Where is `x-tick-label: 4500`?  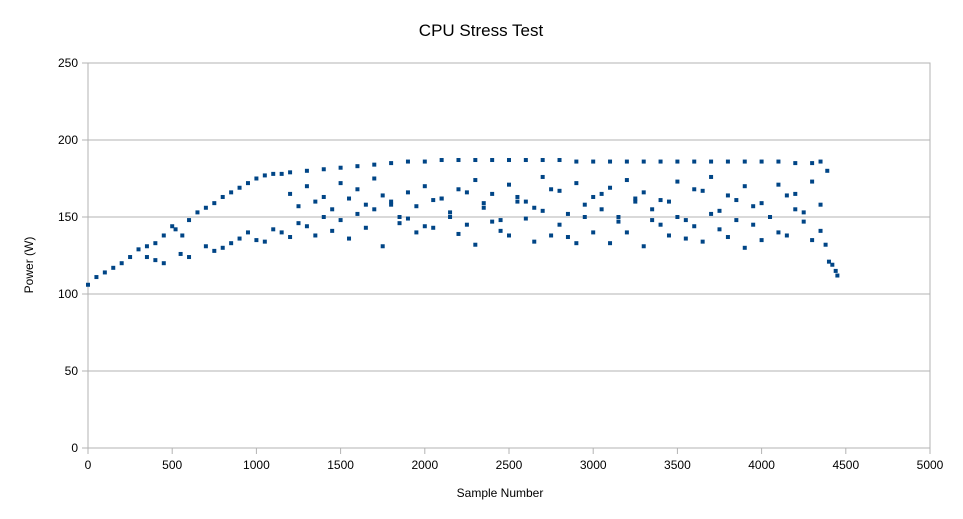
x-tick-label: 4500 is located at coordinates (845, 465).